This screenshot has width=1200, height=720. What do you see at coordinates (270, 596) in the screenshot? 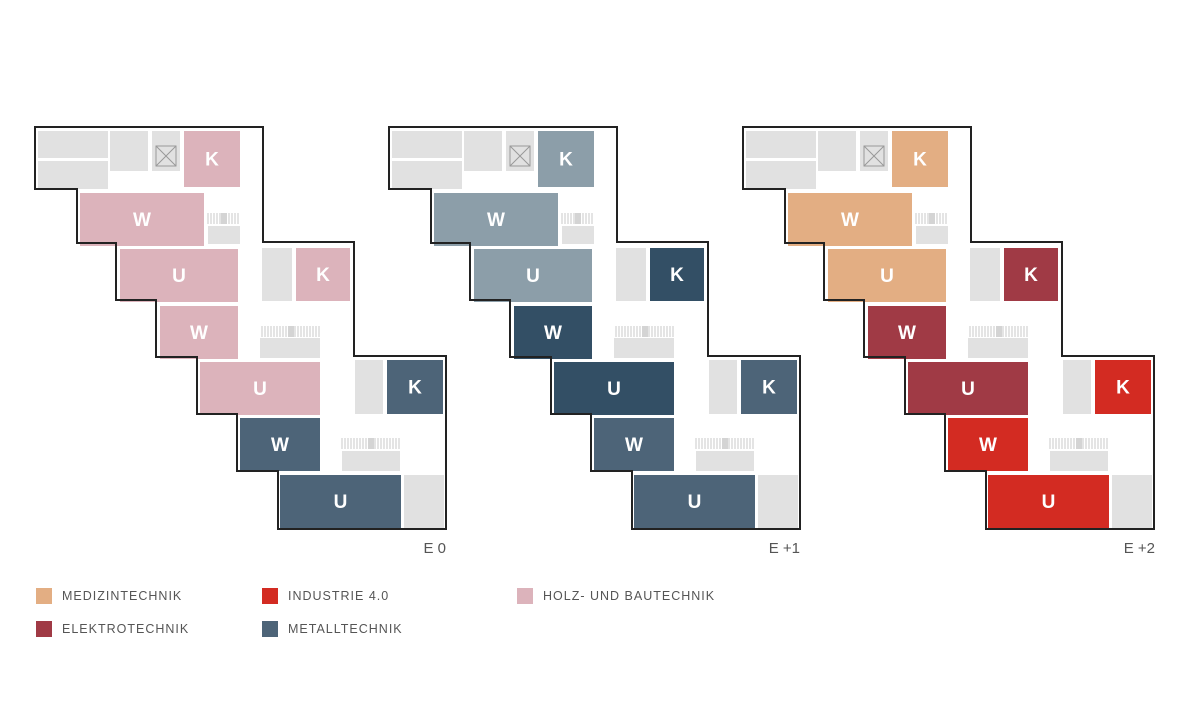
I see `legend-swatch-industrie` at bounding box center [270, 596].